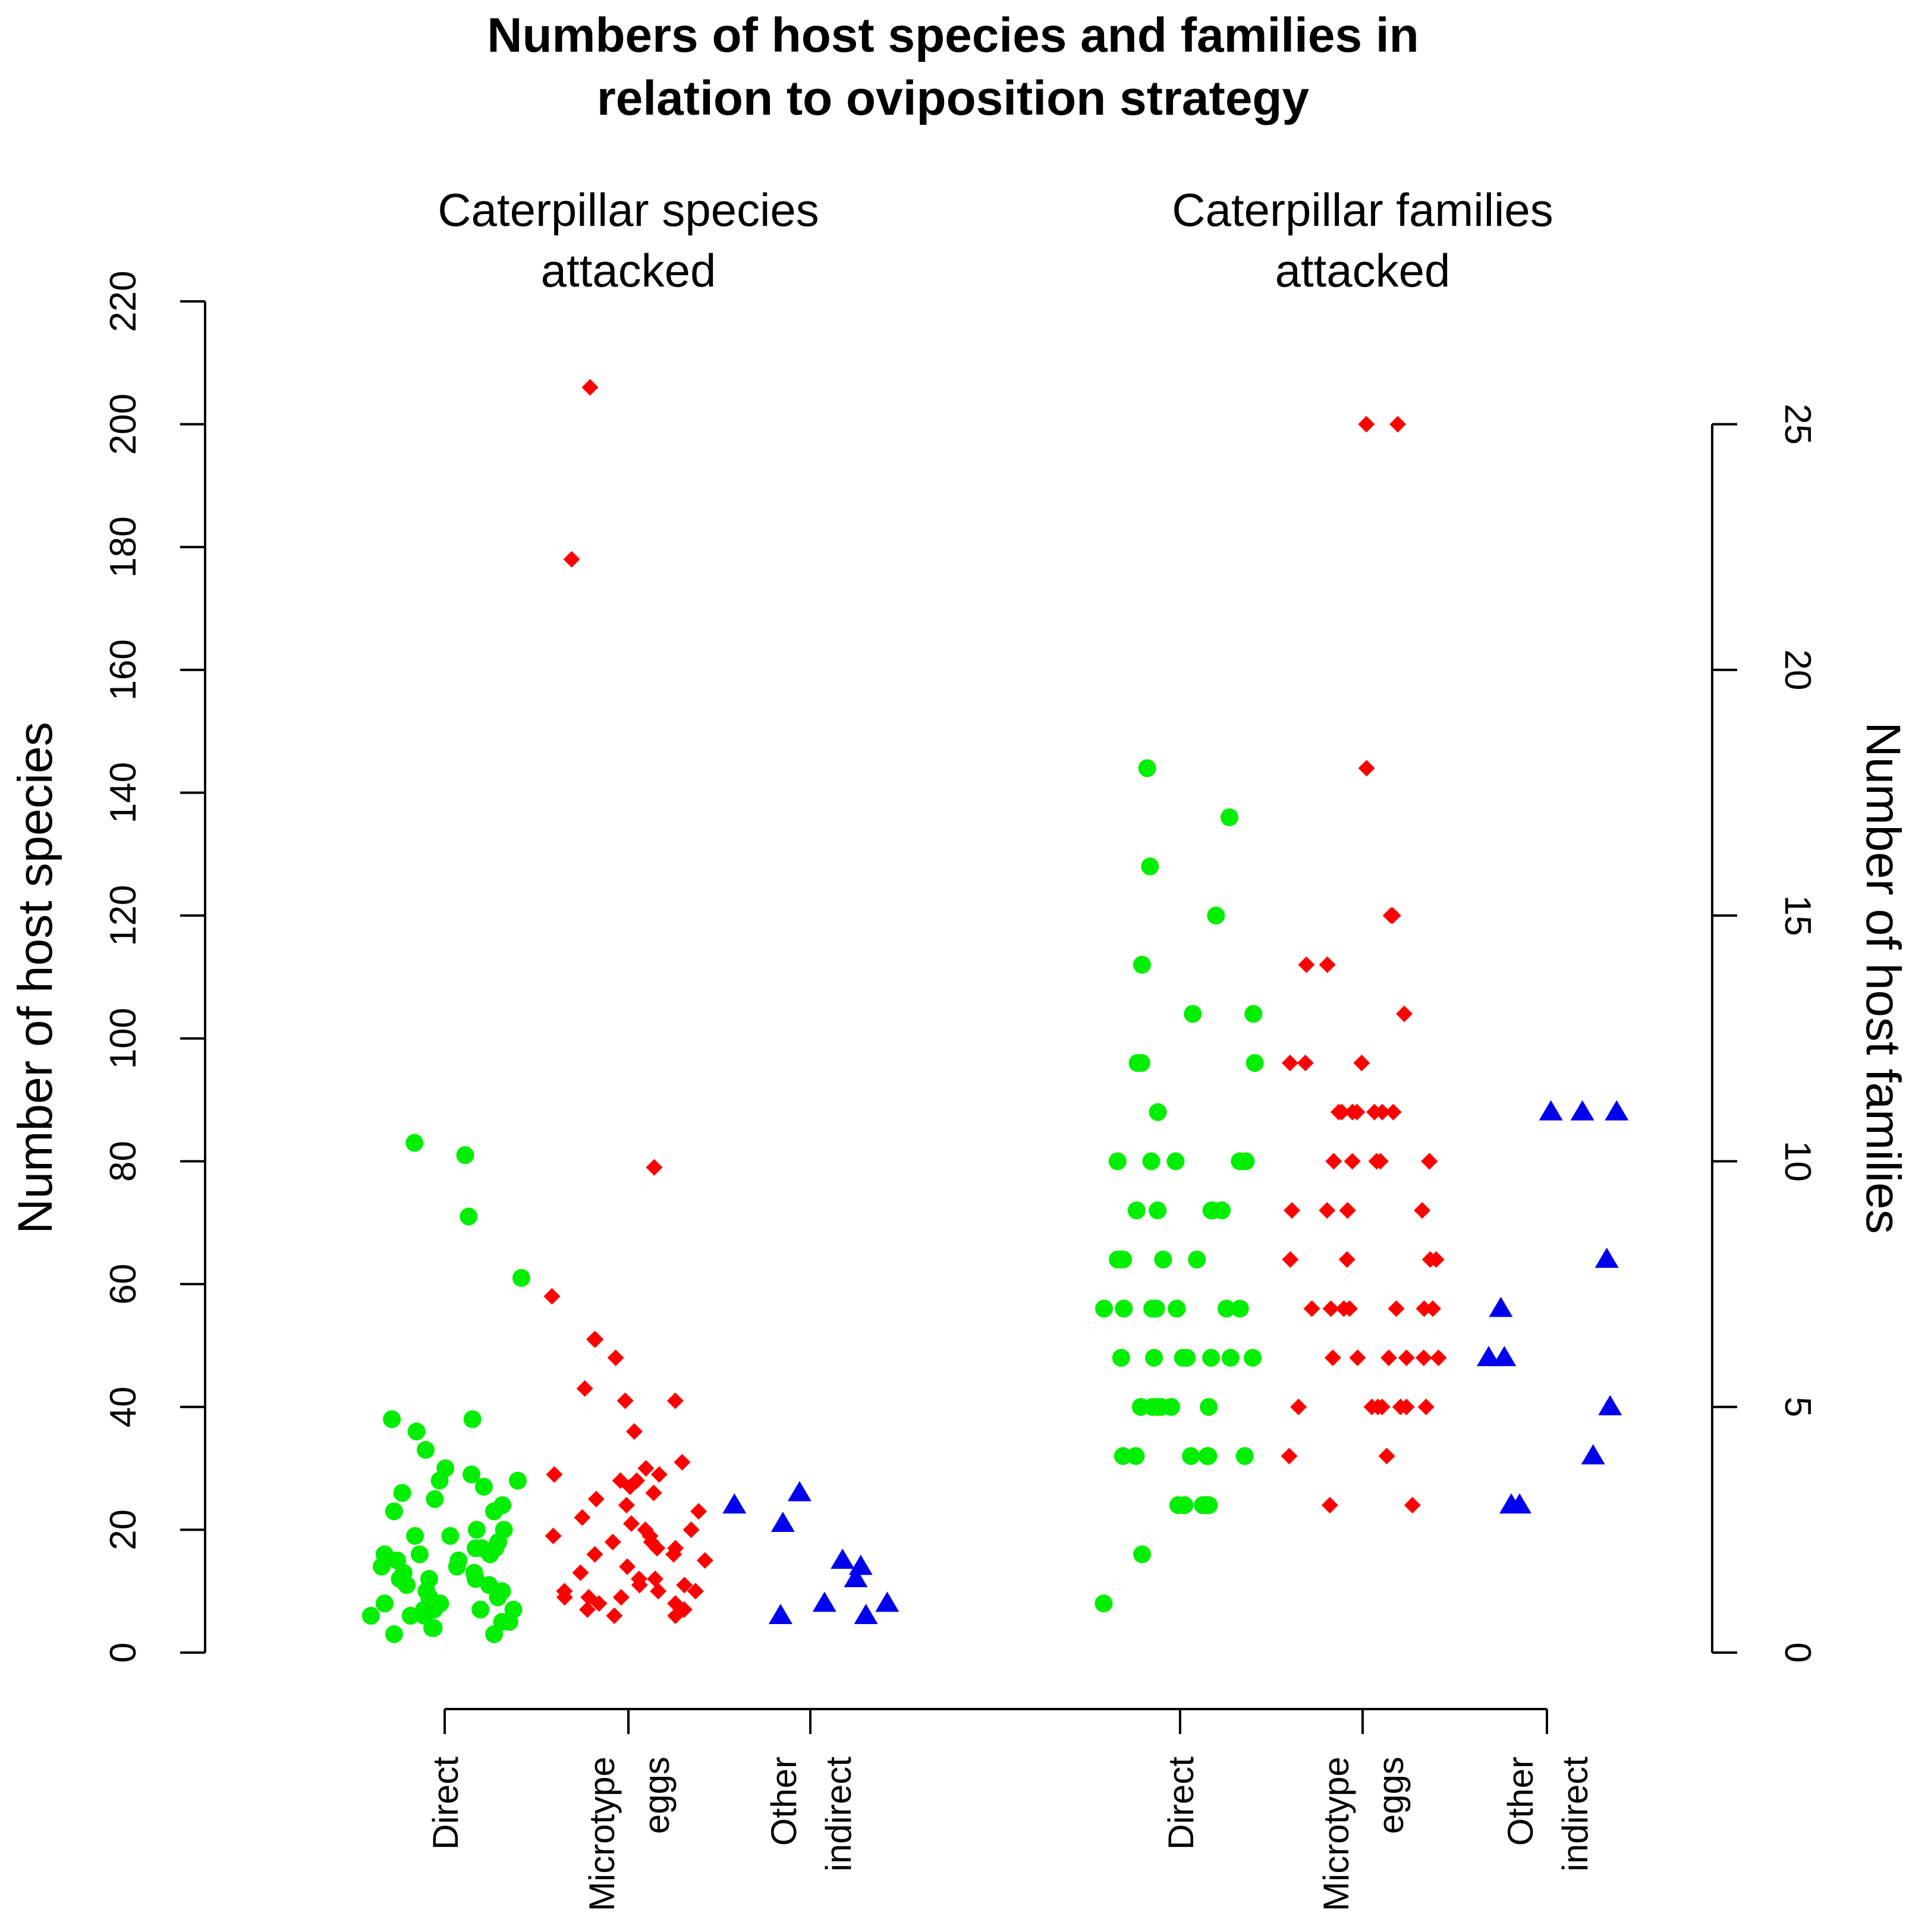 This screenshot has width=1906, height=1932. Describe the element at coordinates (1181, 1803) in the screenshot. I see `x-category-label: Direct` at that location.